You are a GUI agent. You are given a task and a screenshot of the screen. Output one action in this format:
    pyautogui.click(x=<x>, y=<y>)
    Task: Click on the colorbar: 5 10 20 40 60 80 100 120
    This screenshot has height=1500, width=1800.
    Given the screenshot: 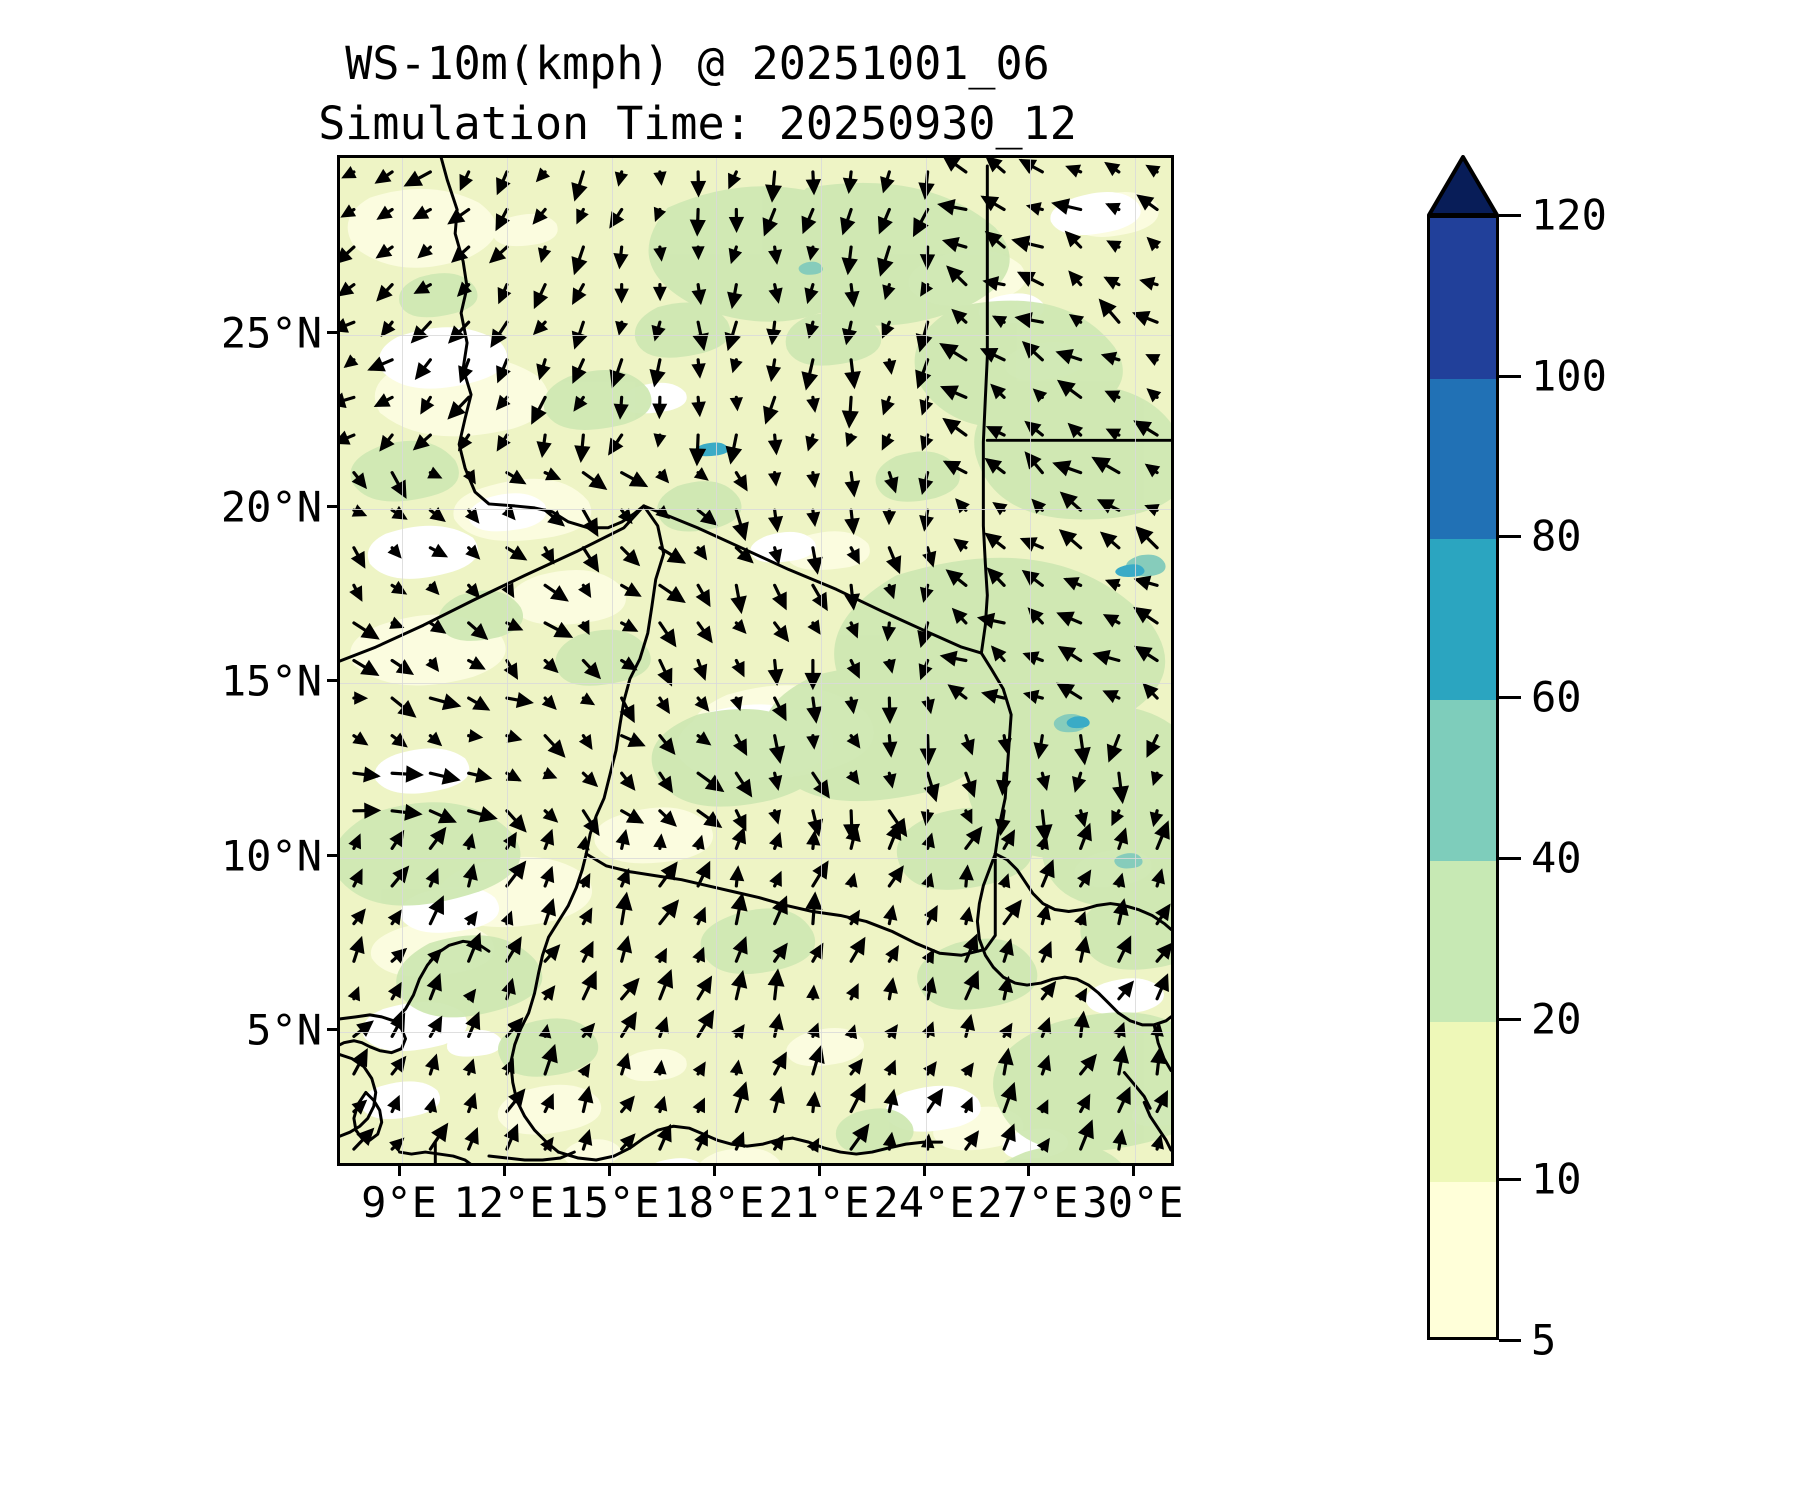 What is the action you would take?
    pyautogui.click(x=1517, y=760)
    